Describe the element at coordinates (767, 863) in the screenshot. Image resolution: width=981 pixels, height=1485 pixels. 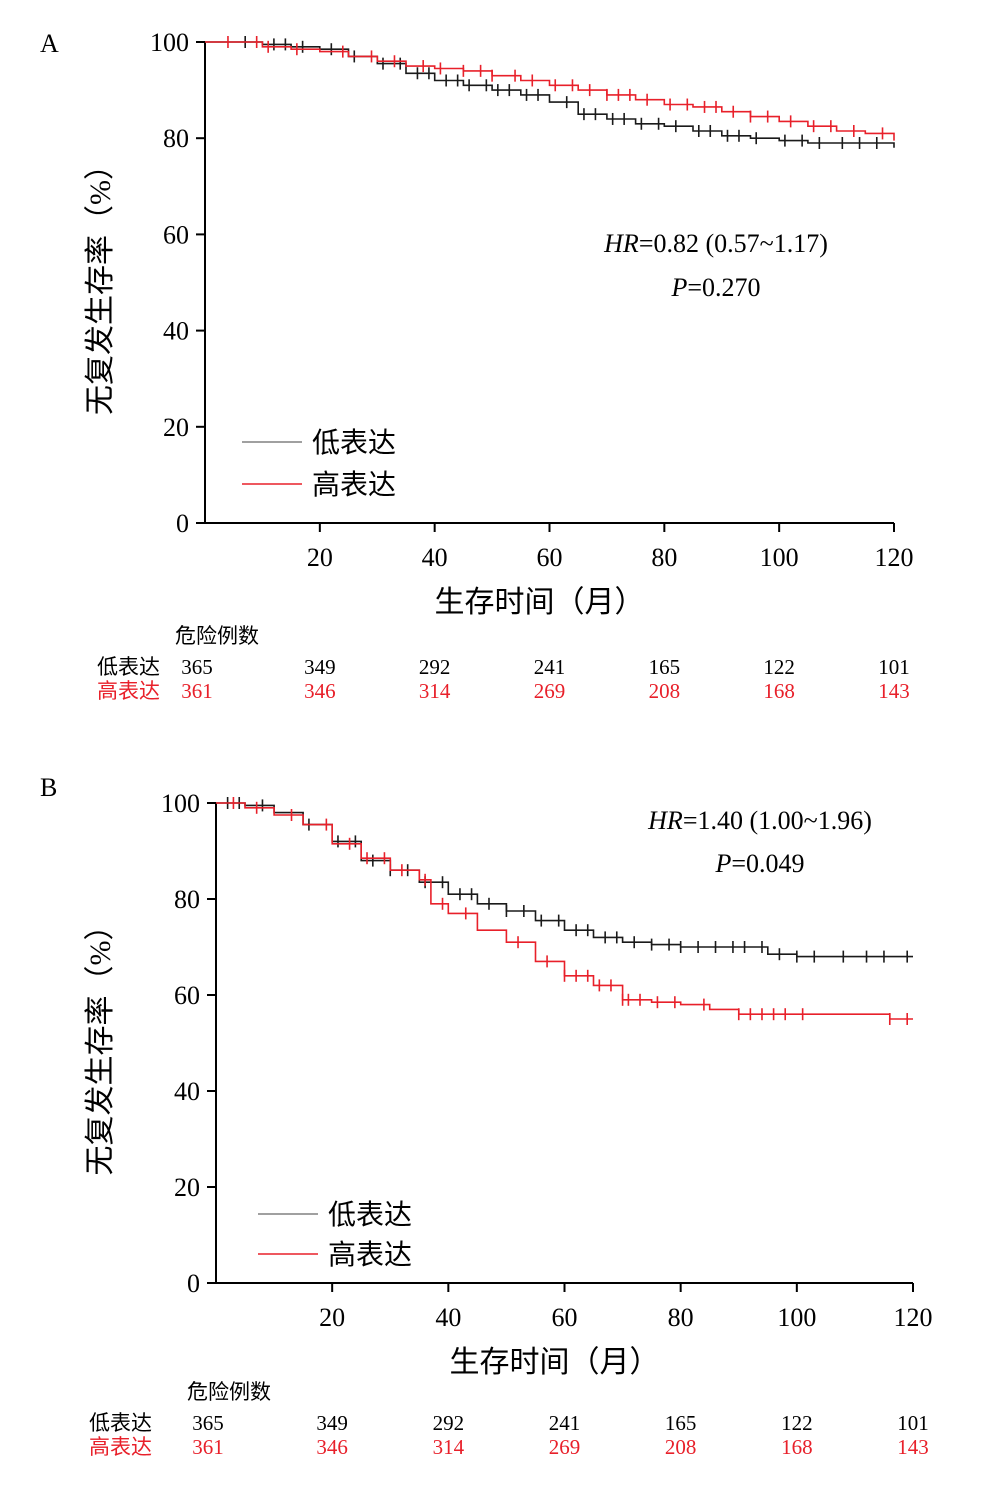
I see `p-value: =0.049` at that location.